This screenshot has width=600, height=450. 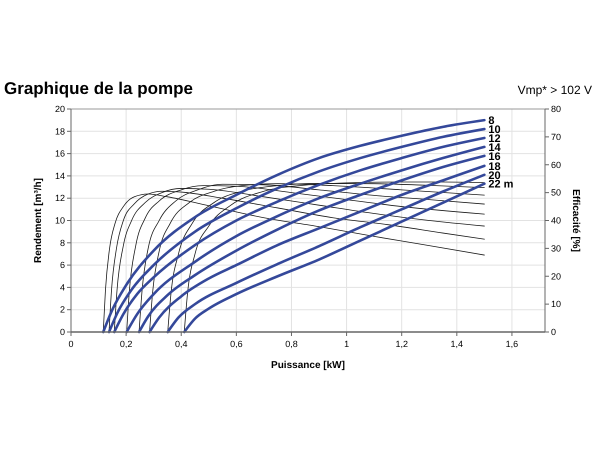 What do you see at coordinates (59, 175) in the screenshot?
I see `y-tick-label: 14` at bounding box center [59, 175].